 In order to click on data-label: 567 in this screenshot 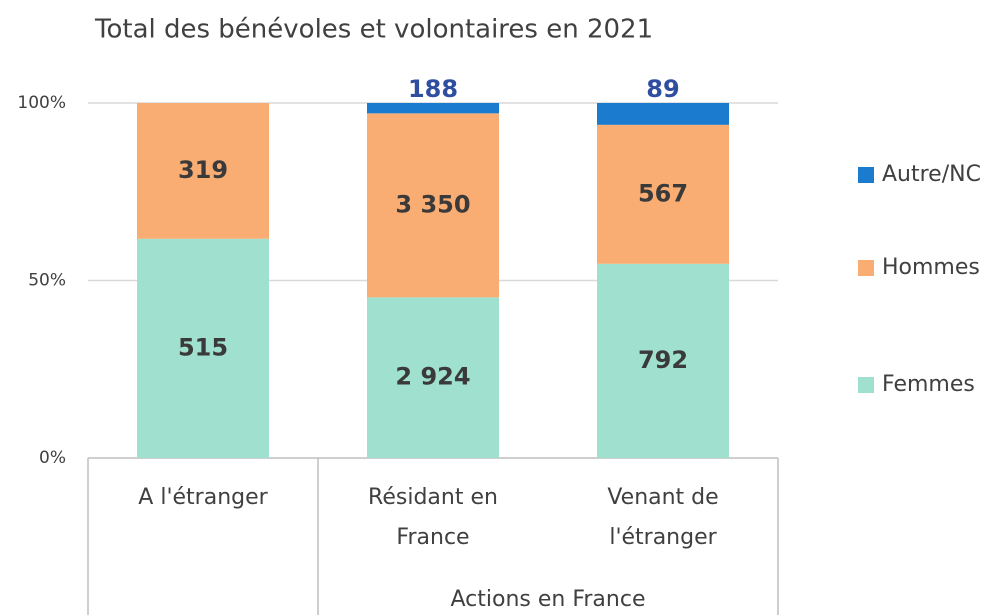, I will do `click(663, 193)`.